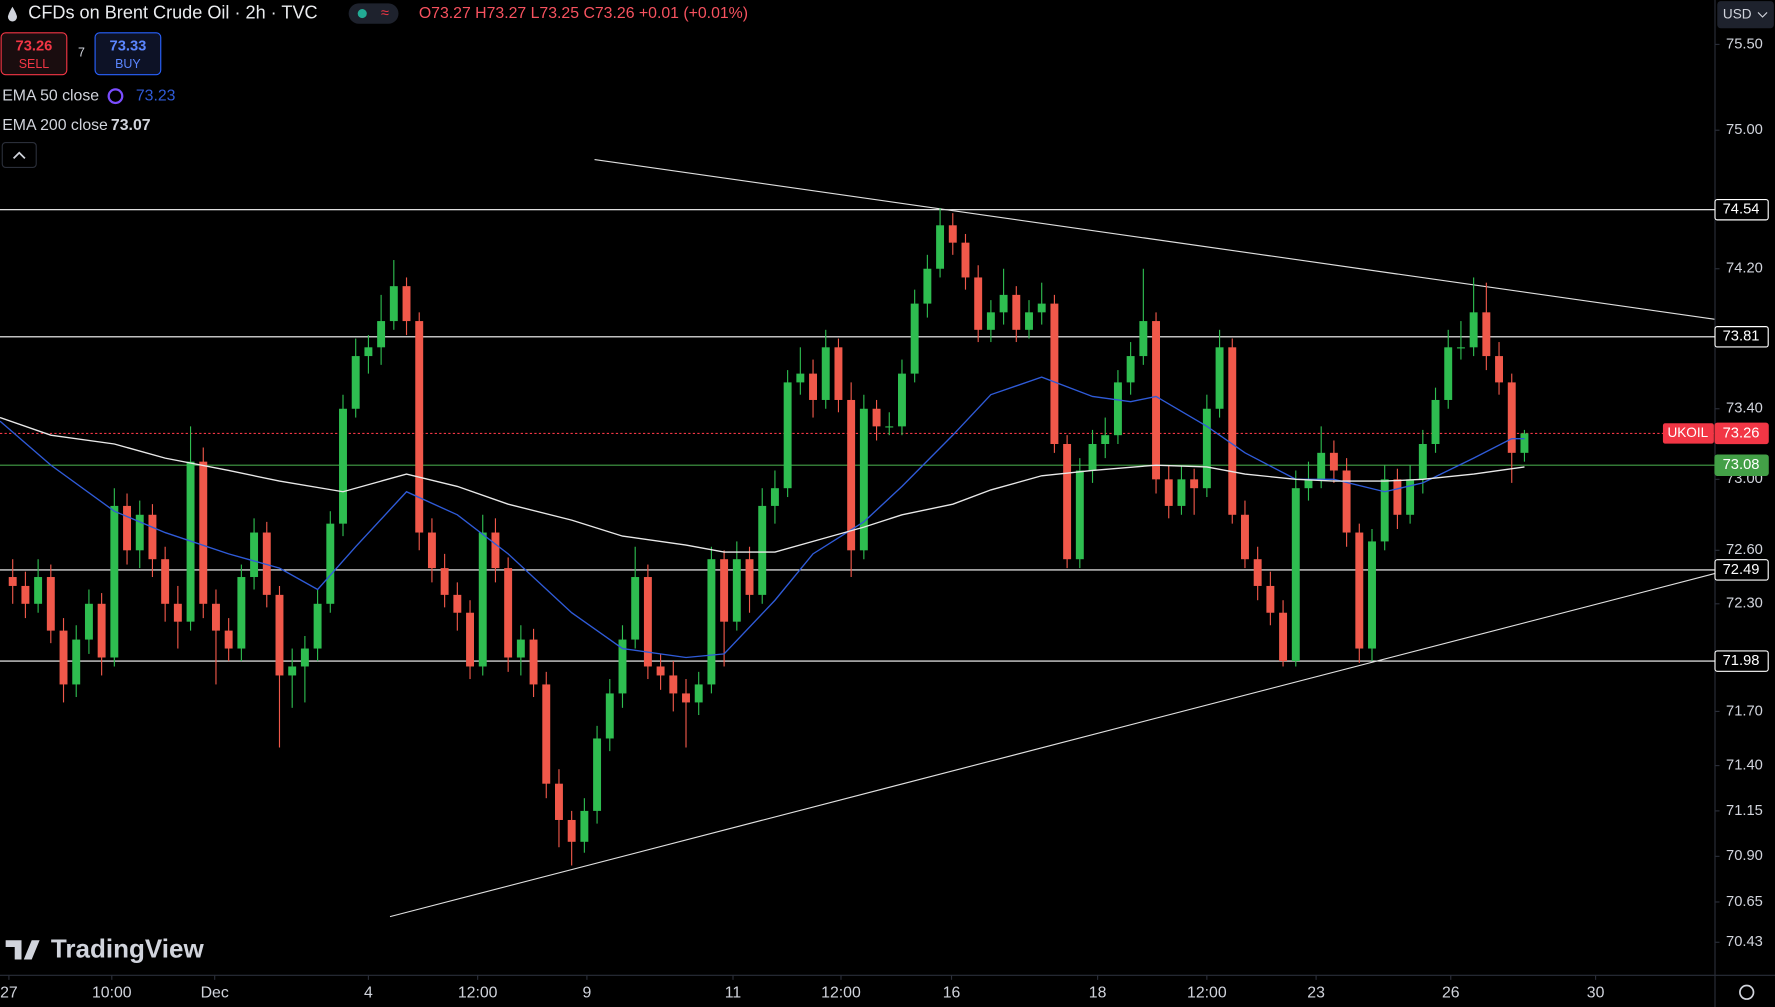 This screenshot has height=1007, width=1775. What do you see at coordinates (215, 993) in the screenshot?
I see `x-tick-label: Dec` at bounding box center [215, 993].